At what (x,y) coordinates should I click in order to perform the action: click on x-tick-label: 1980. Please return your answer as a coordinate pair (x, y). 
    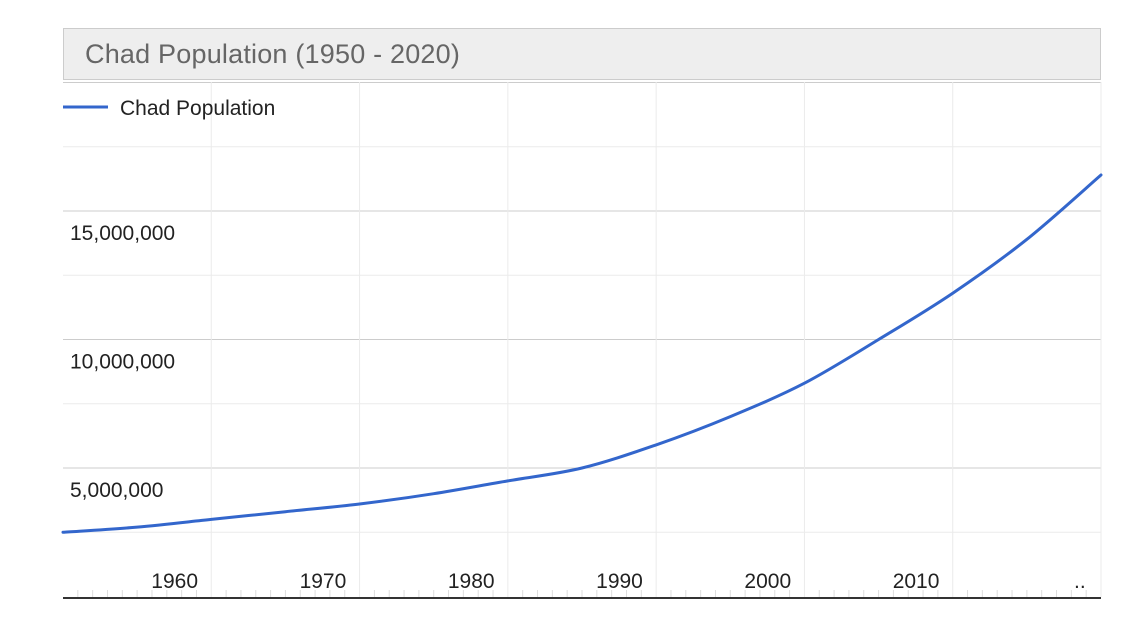
    Looking at the image, I should click on (471, 581).